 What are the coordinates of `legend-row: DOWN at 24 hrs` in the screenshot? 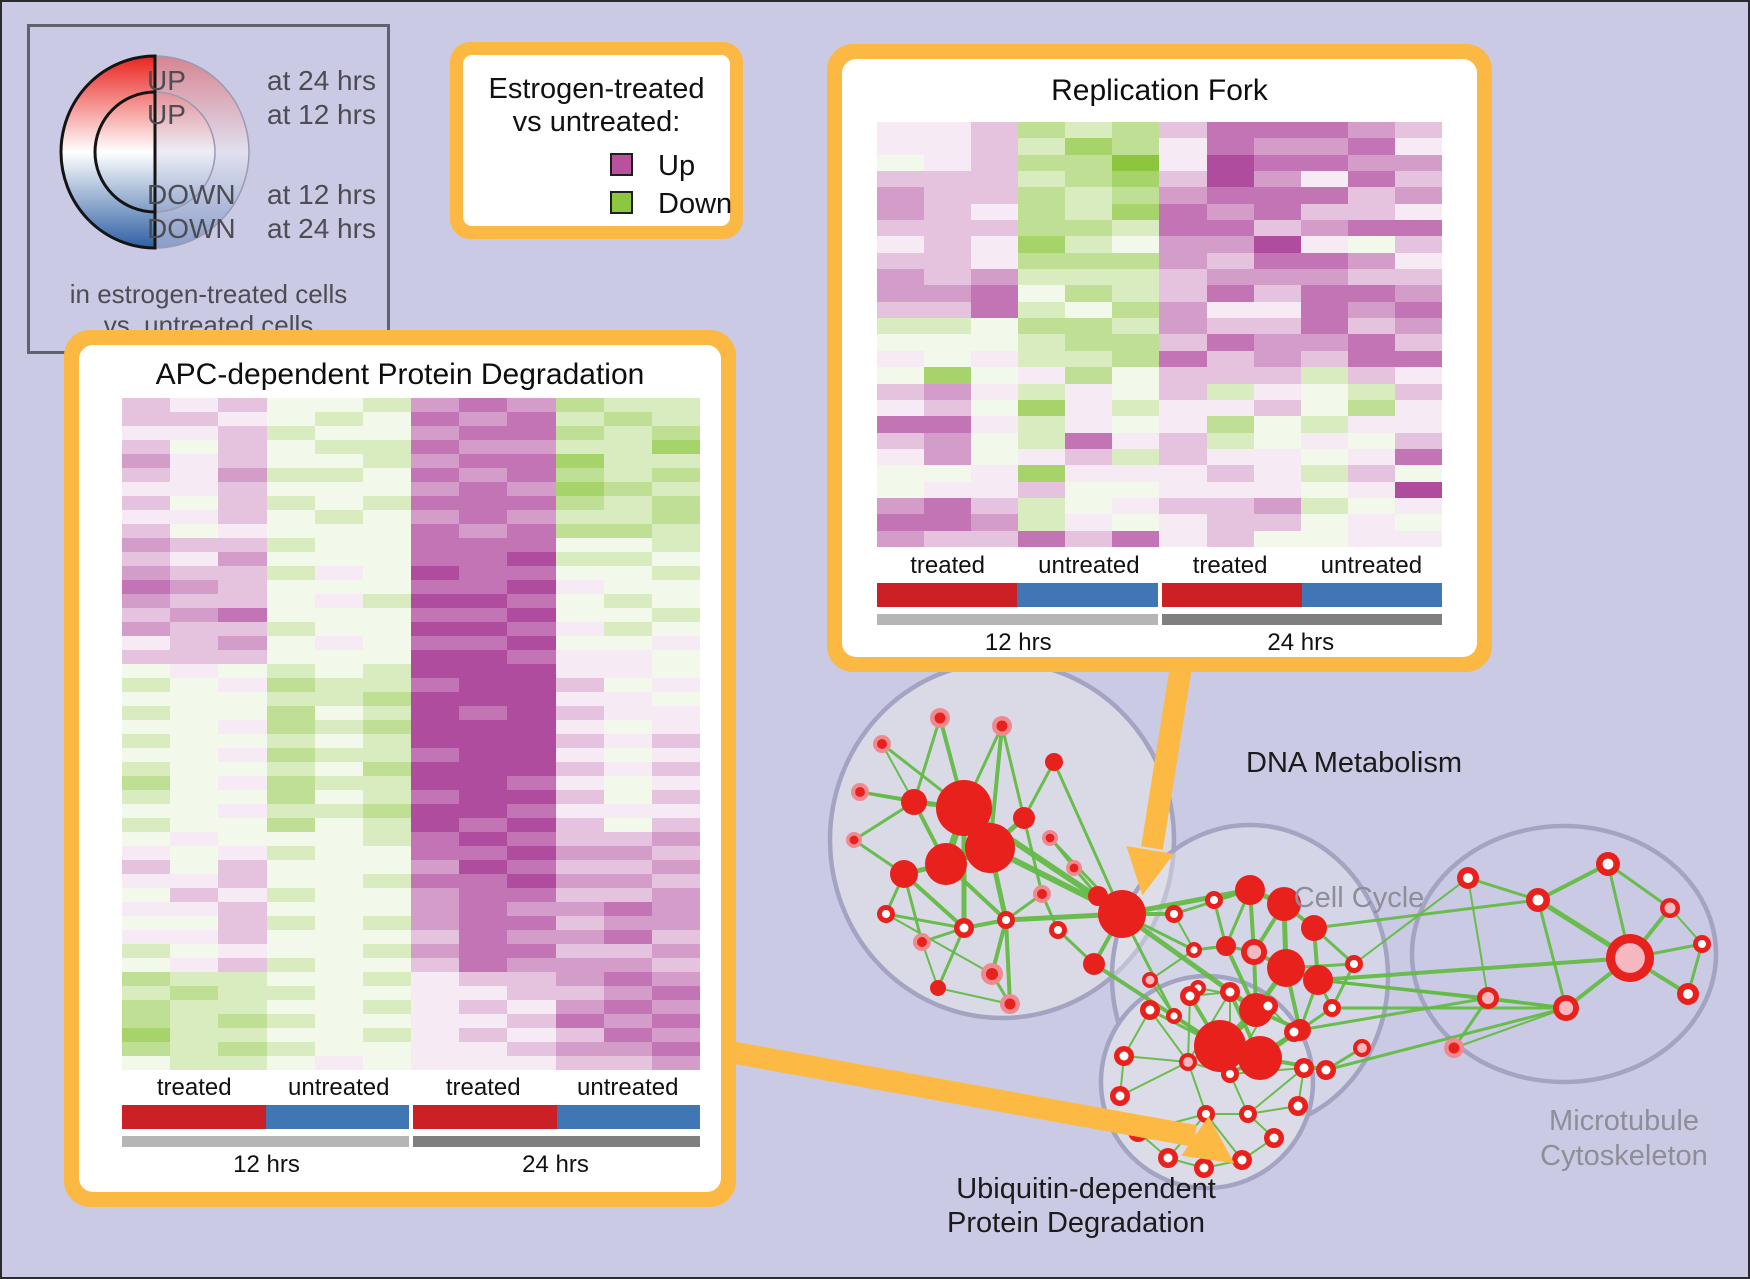 It's located at (261, 229).